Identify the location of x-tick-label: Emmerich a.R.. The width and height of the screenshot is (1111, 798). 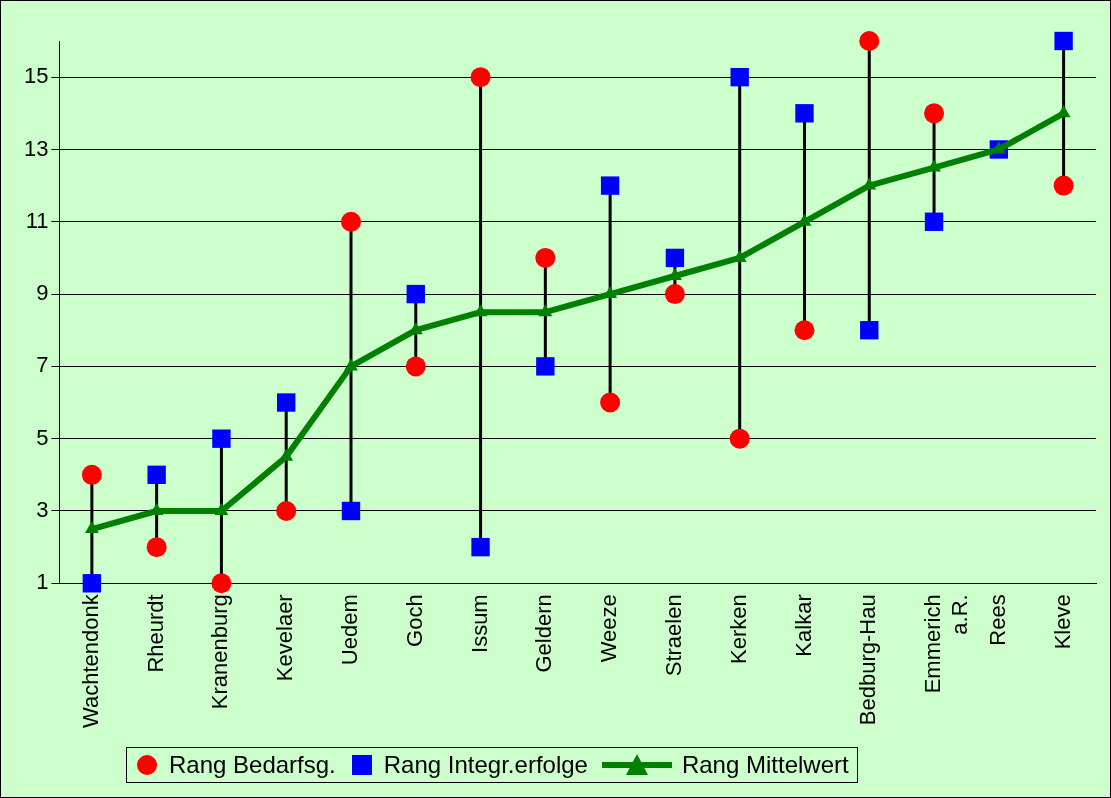
(946, 644).